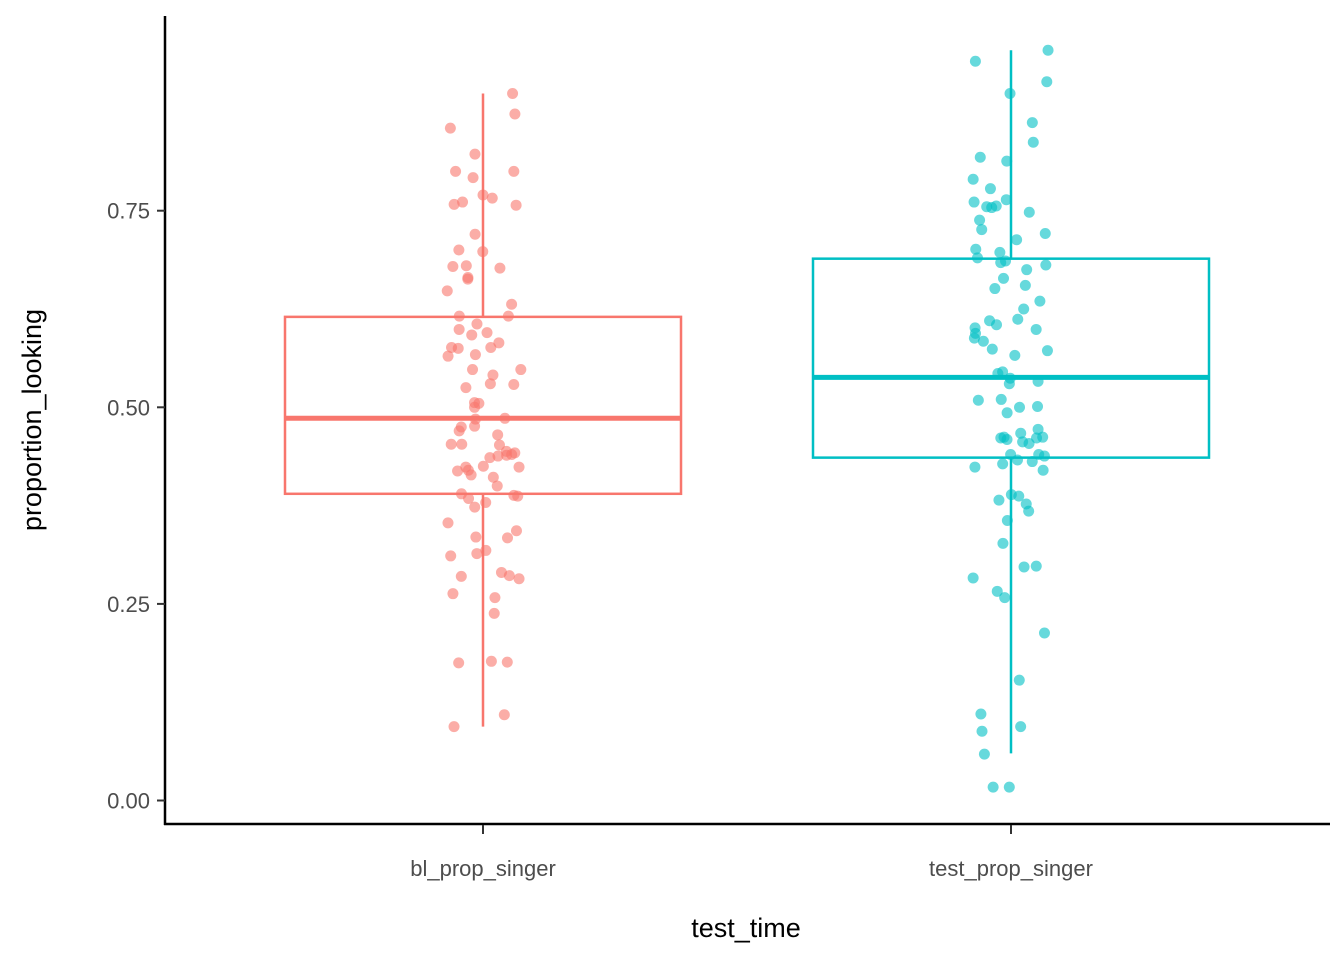  What do you see at coordinates (1011, 868) in the screenshot?
I see `x-tick-label: test_prop_singer` at bounding box center [1011, 868].